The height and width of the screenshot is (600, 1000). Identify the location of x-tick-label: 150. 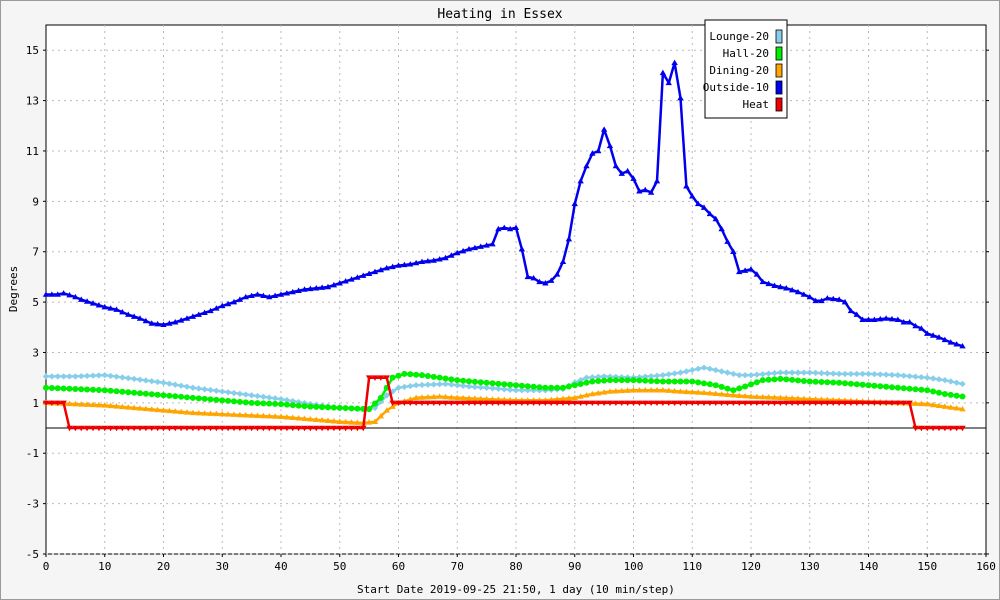
(927, 566).